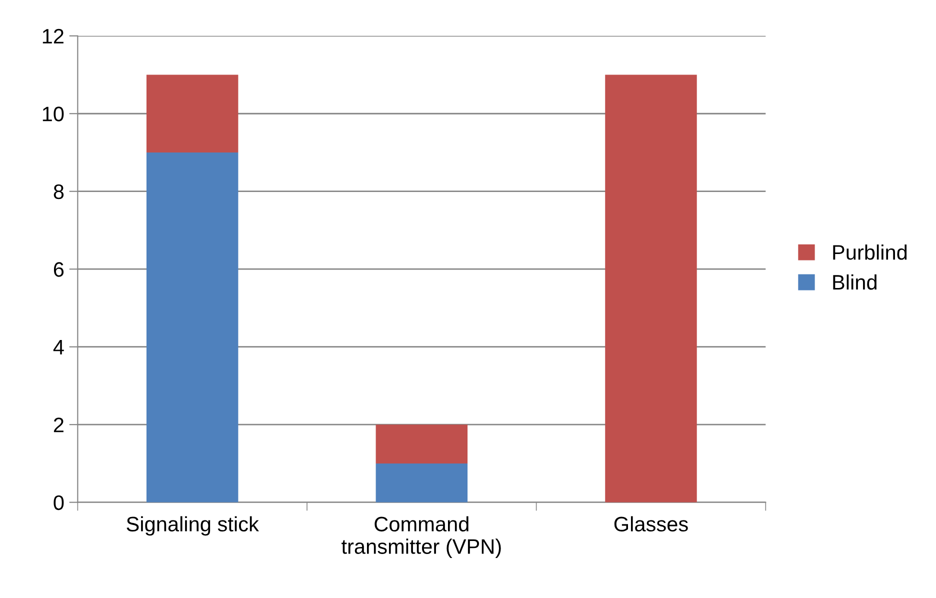 The image size is (936, 598). What do you see at coordinates (192, 526) in the screenshot?
I see `x-tick-label: Signaling stick` at bounding box center [192, 526].